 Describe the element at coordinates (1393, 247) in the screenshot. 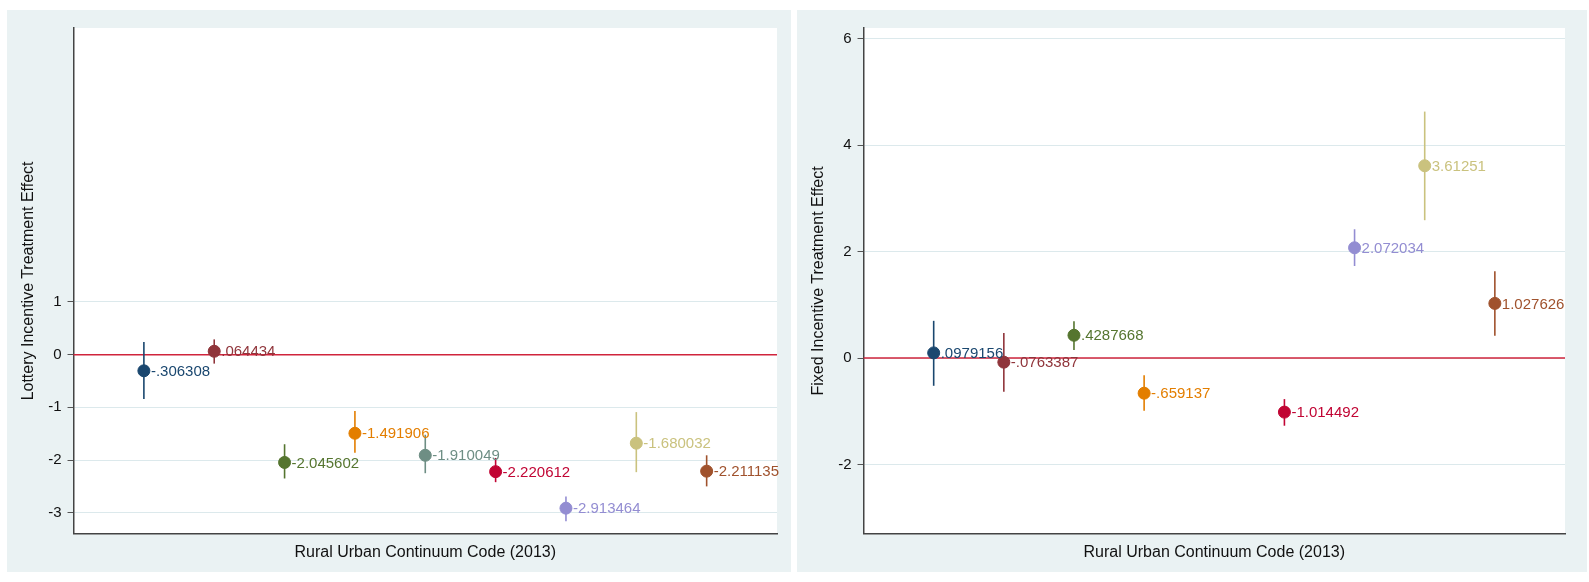

I see `data-label: 2.072034` at that location.